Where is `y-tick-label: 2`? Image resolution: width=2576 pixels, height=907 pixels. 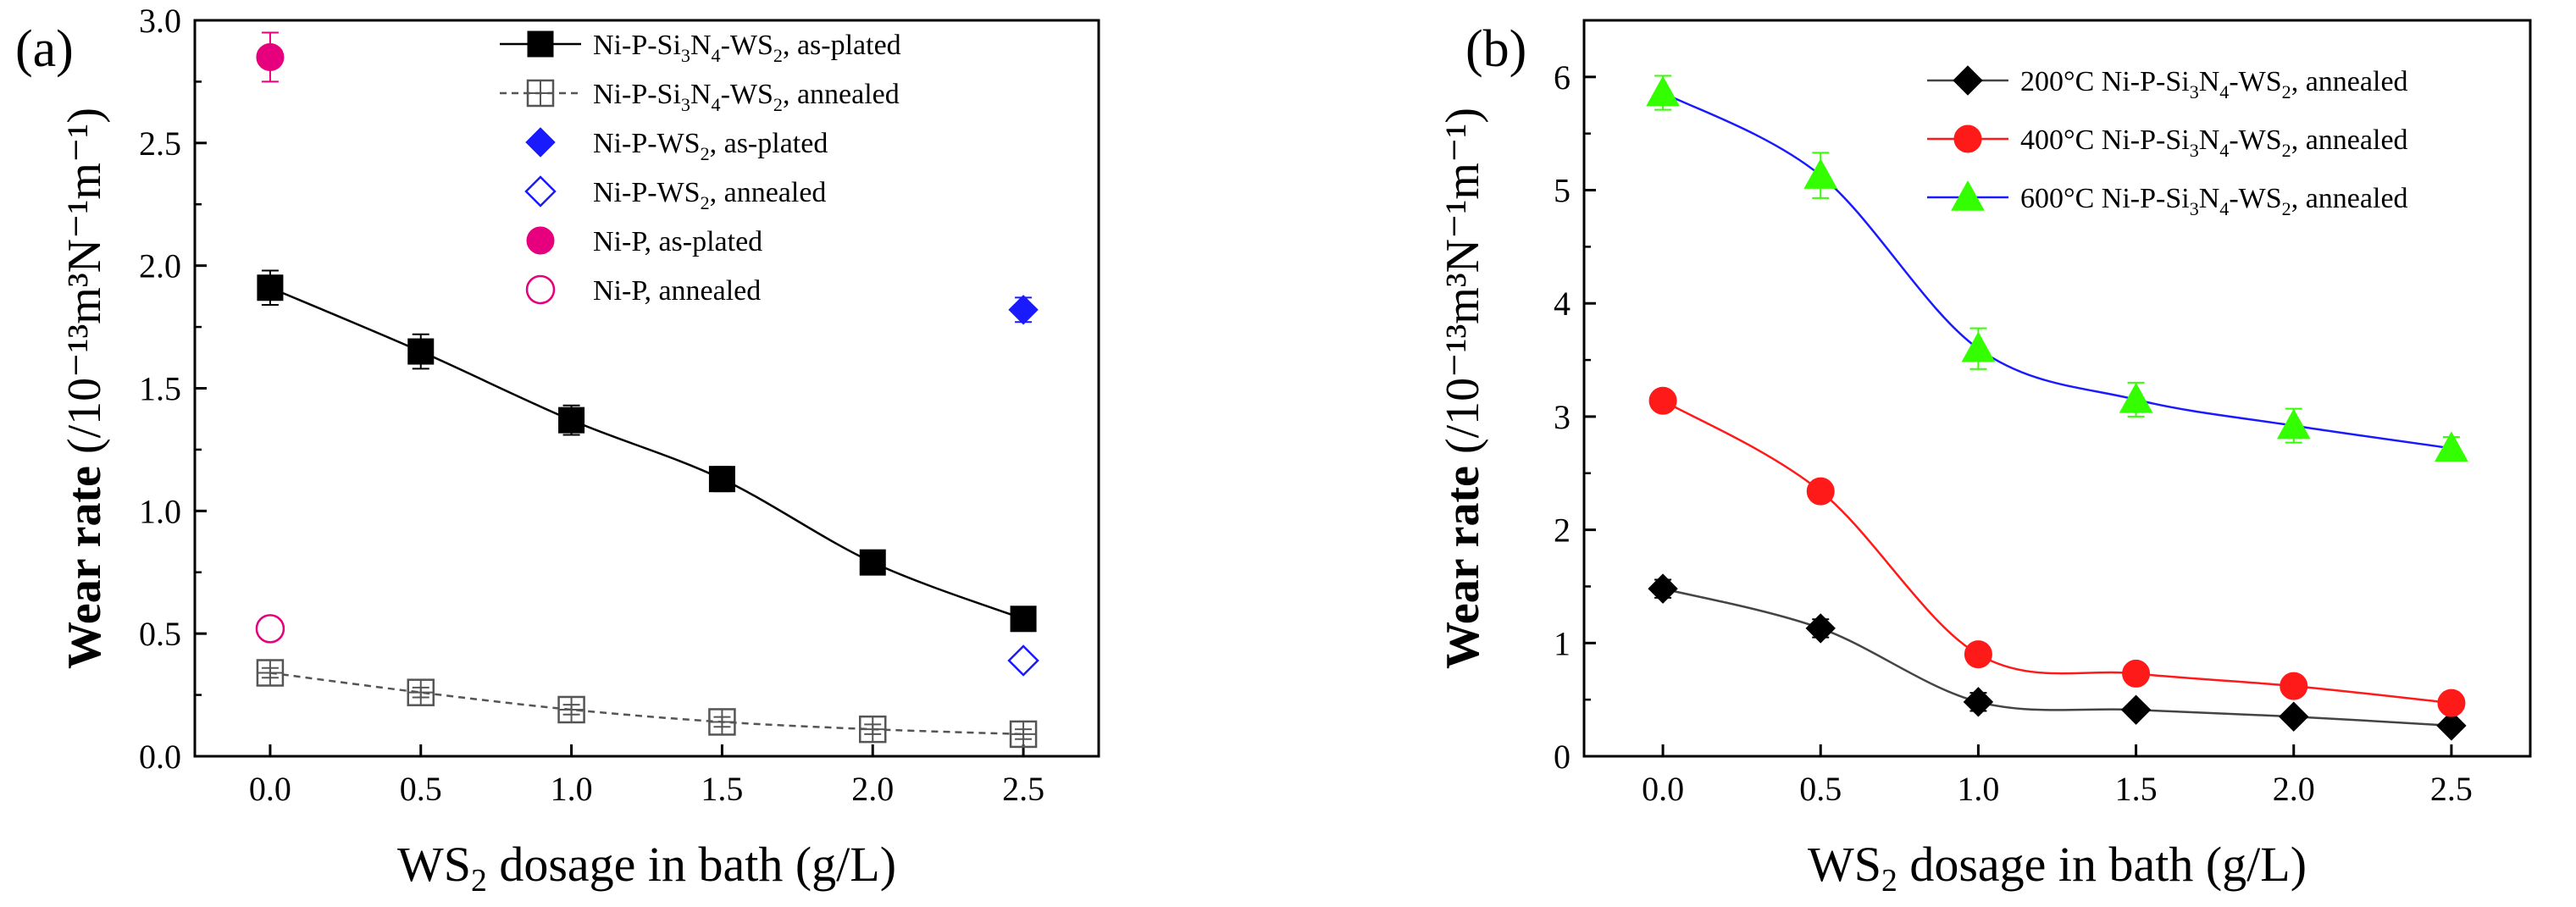
y-tick-label: 2 is located at coordinates (1562, 531).